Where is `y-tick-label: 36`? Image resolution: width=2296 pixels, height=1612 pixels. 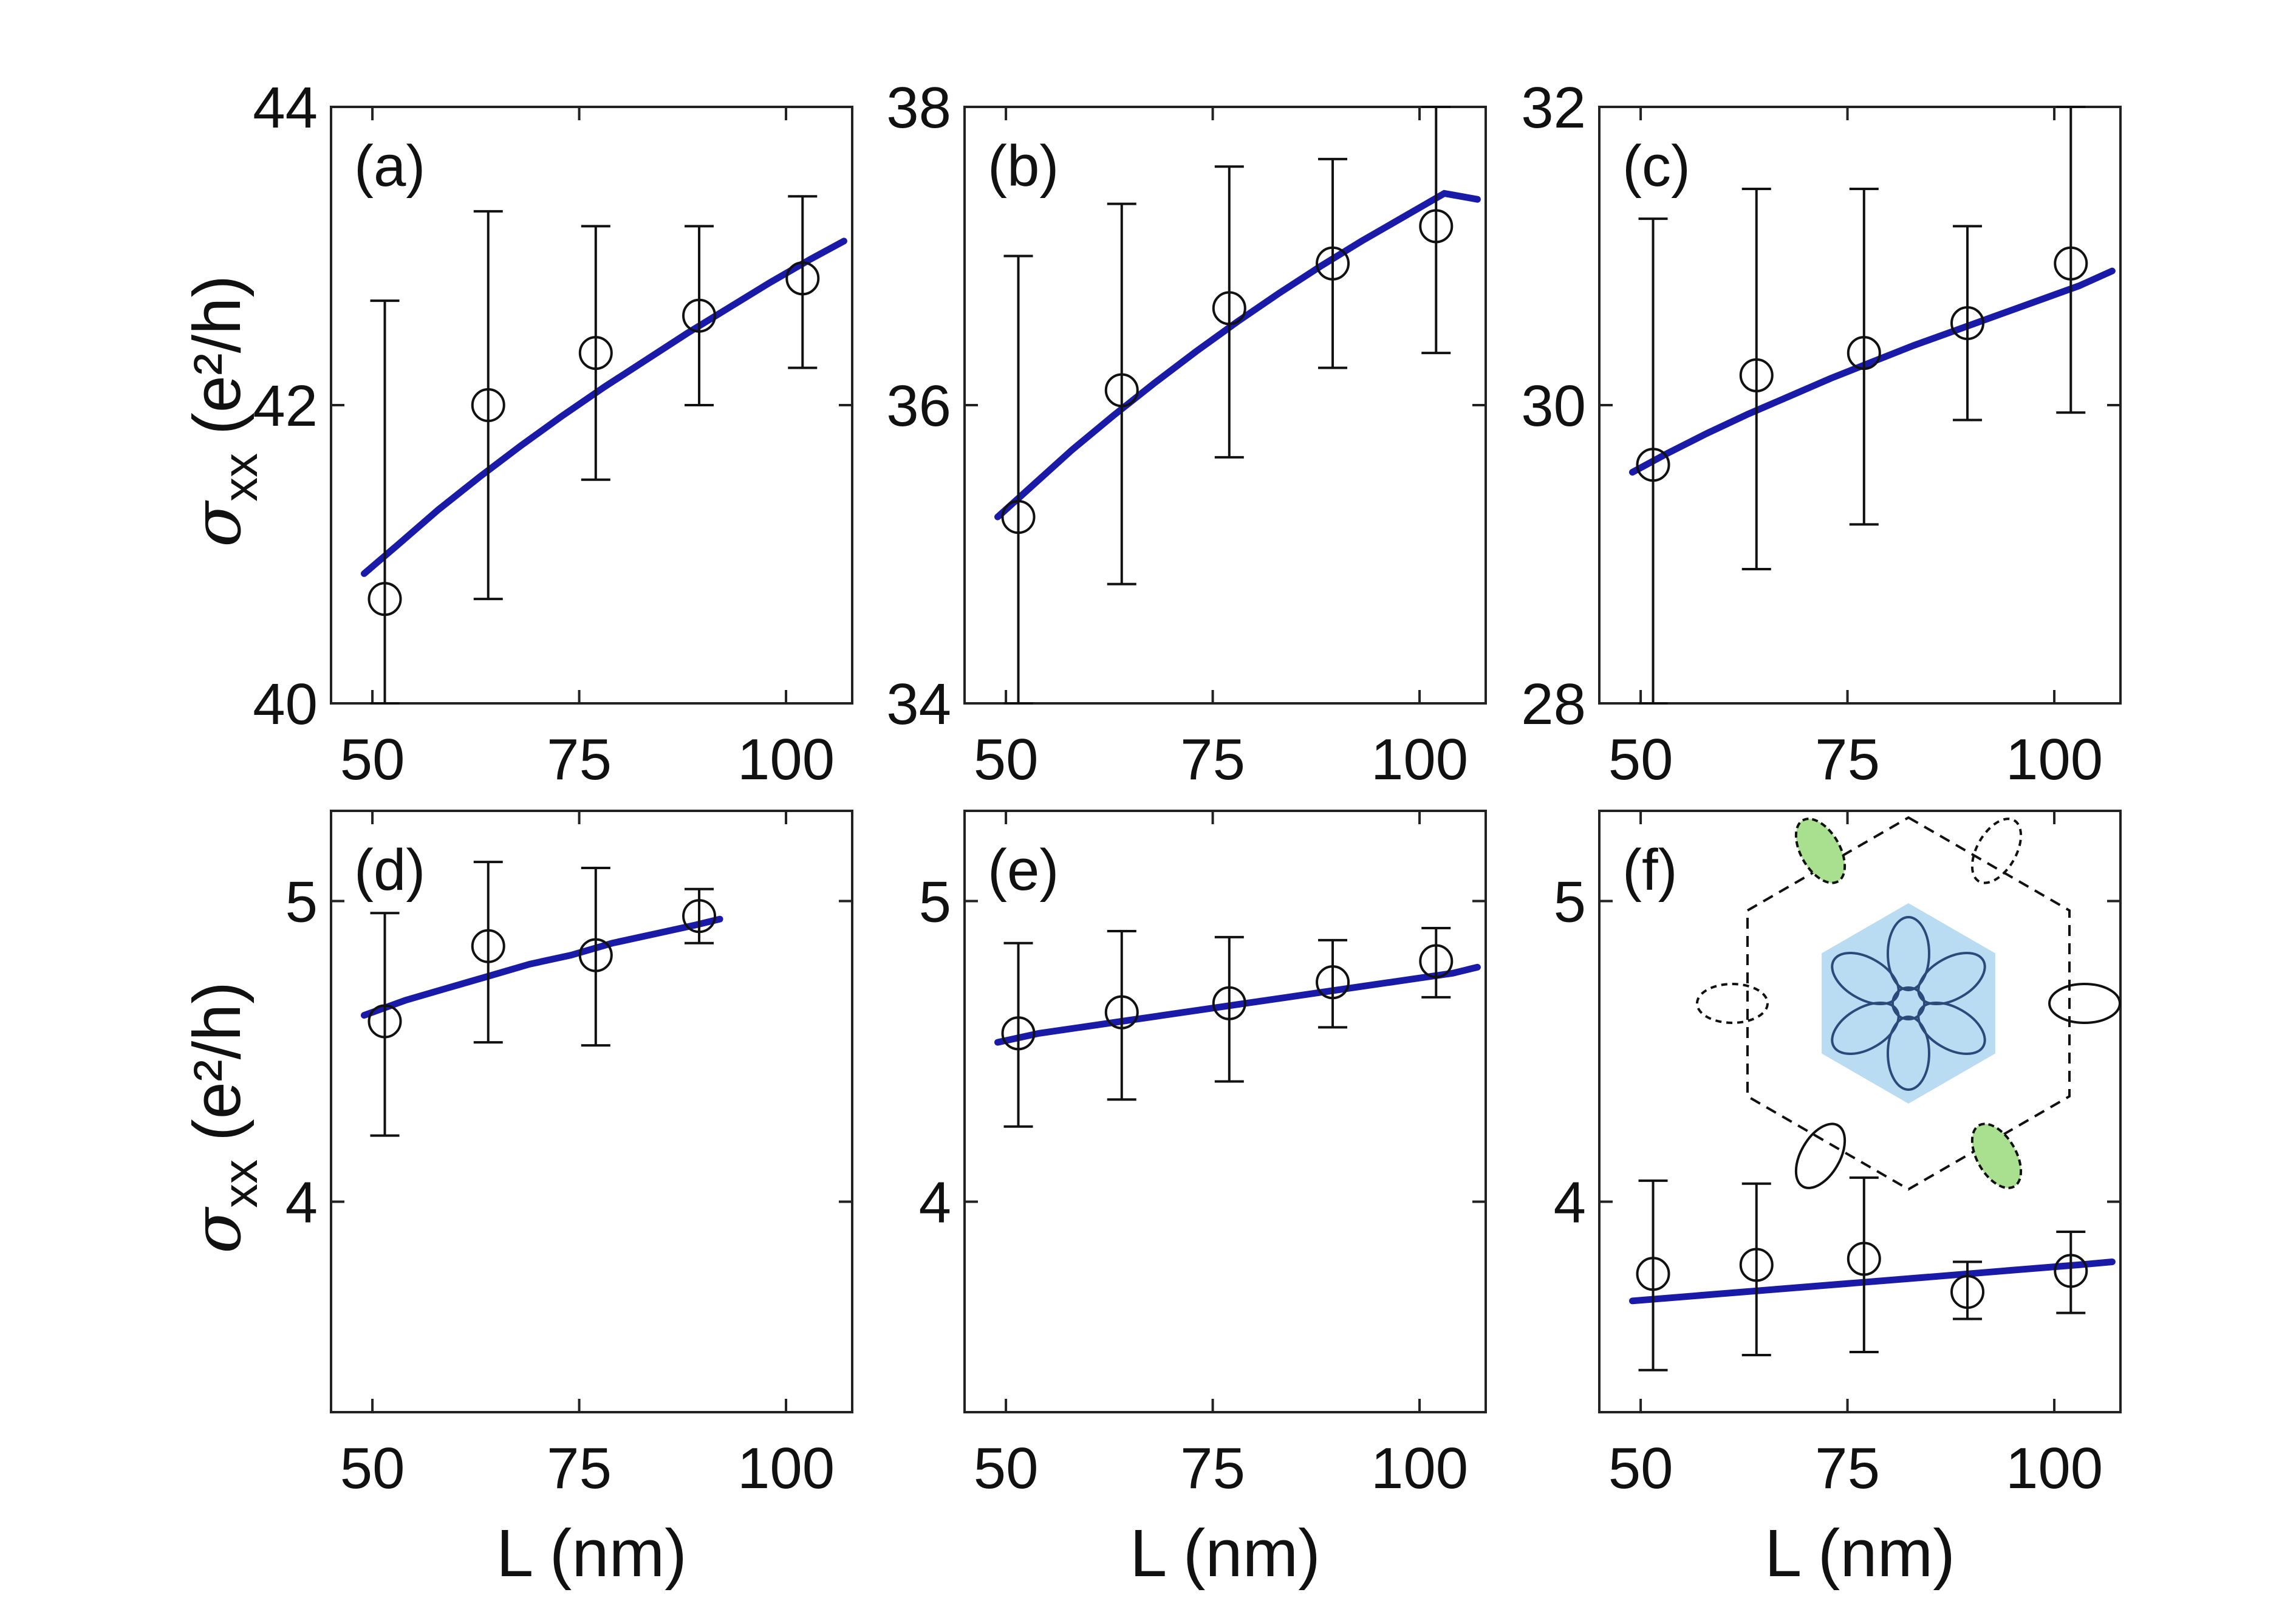
y-tick-label: 36 is located at coordinates (918, 406).